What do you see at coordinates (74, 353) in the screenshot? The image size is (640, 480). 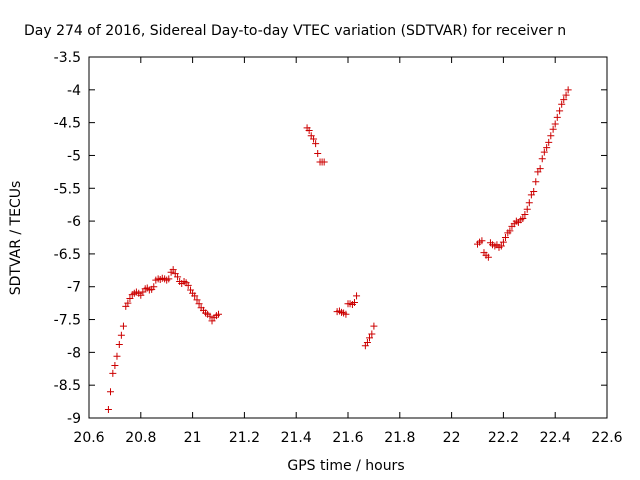 I see `y-tick-label: -8` at bounding box center [74, 353].